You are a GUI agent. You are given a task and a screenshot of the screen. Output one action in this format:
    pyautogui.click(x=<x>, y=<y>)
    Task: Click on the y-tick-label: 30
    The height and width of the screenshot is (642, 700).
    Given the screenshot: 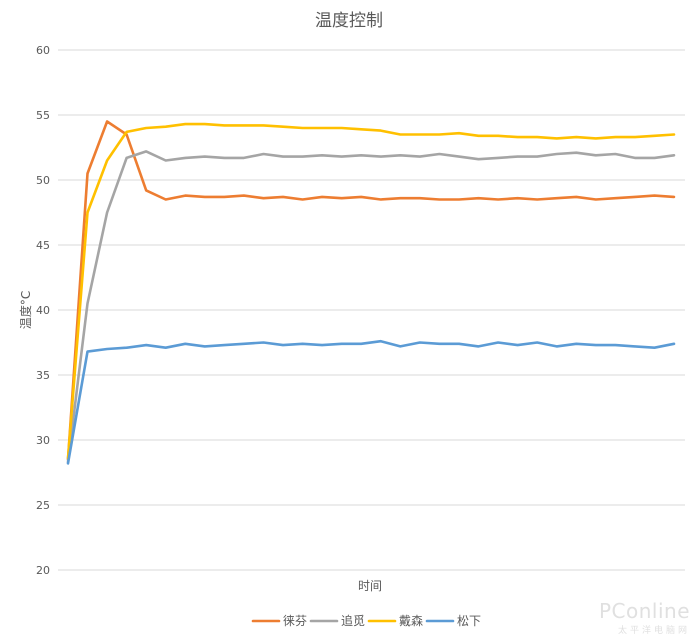 What is the action you would take?
    pyautogui.click(x=43, y=440)
    